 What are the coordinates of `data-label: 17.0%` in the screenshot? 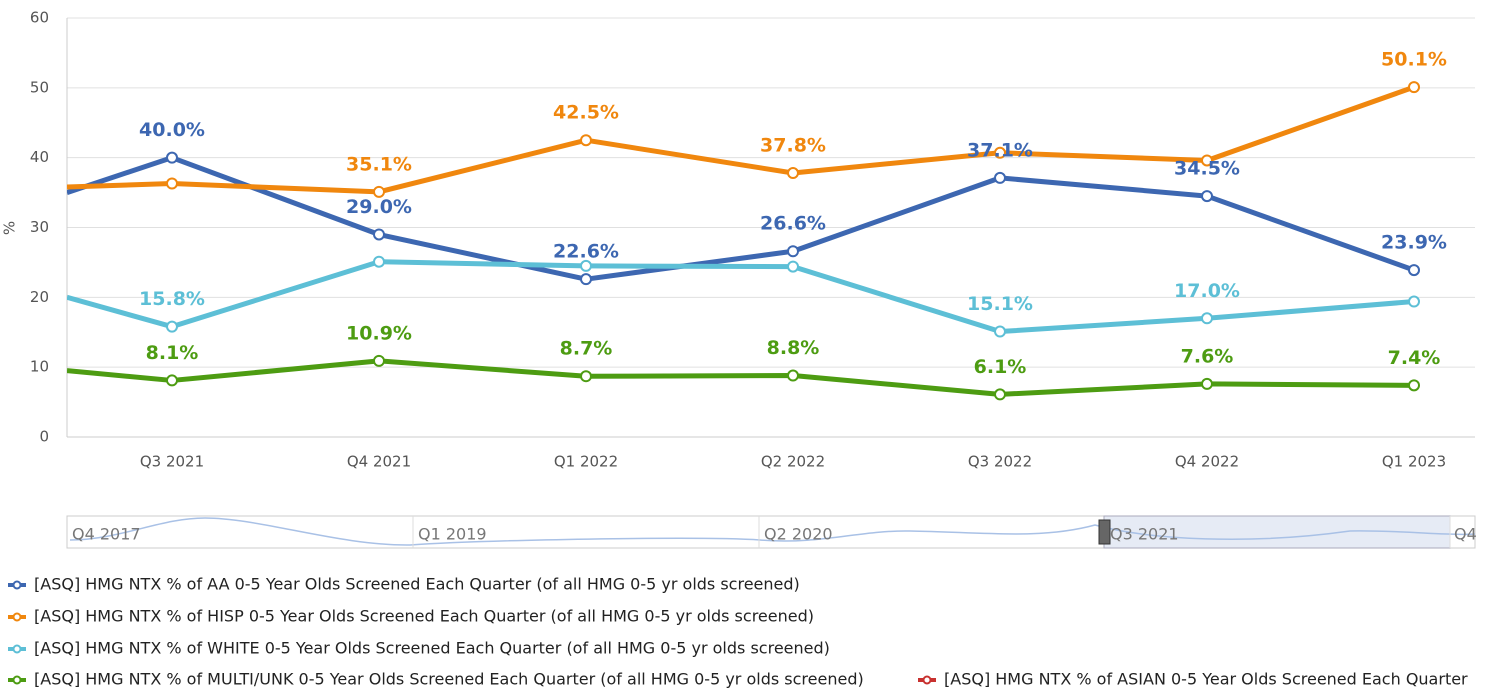 It's located at (1207, 291).